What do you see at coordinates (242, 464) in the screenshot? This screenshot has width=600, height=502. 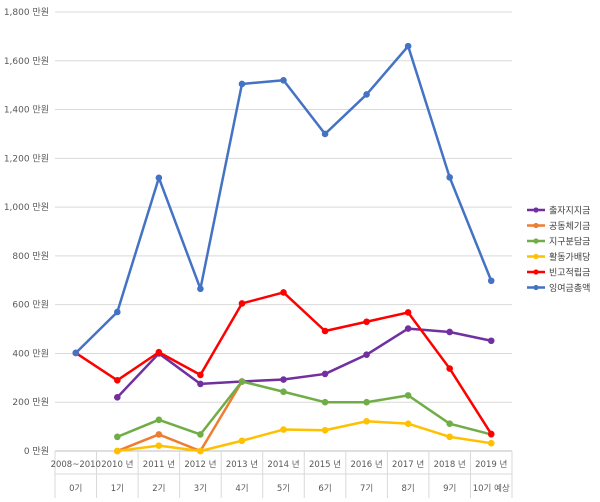 I see `x-tick-label: 2013 년` at bounding box center [242, 464].